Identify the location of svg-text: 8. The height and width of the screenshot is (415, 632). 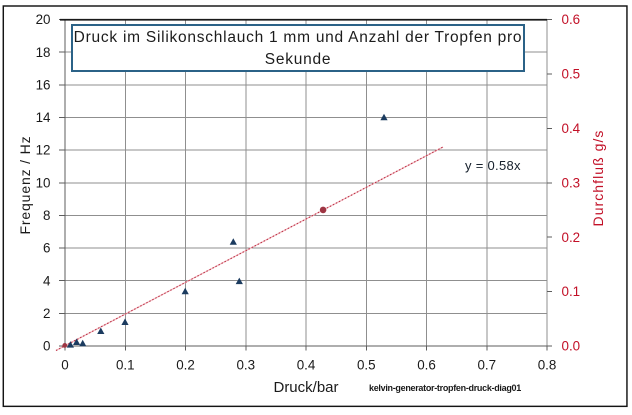
(46, 215).